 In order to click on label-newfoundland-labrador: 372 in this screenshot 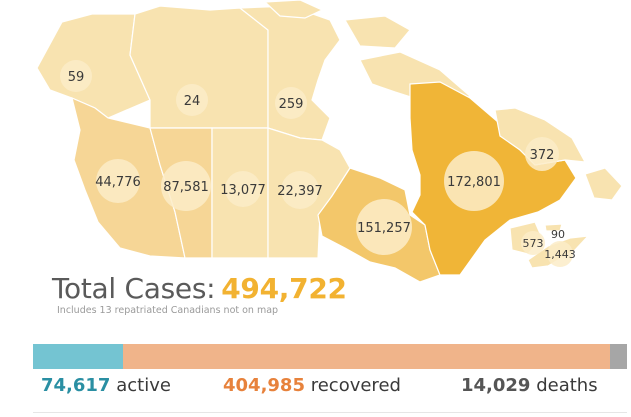, I will do `click(542, 155)`.